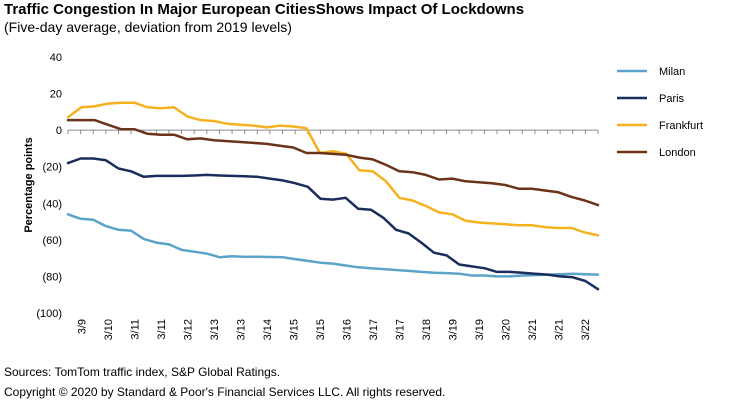  What do you see at coordinates (188, 329) in the screenshot?
I see `x-tick-label: 3/12` at bounding box center [188, 329].